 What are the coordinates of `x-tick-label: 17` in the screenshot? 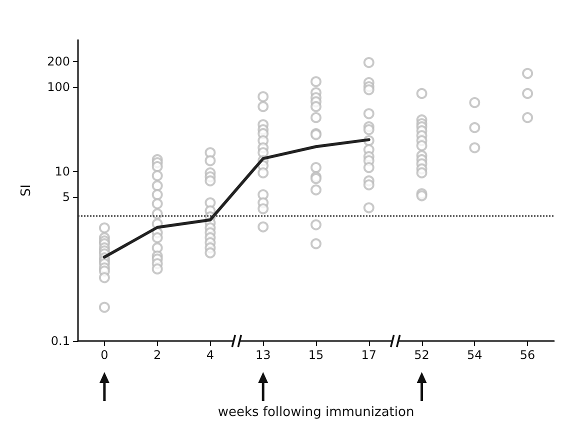 It's located at (369, 355).